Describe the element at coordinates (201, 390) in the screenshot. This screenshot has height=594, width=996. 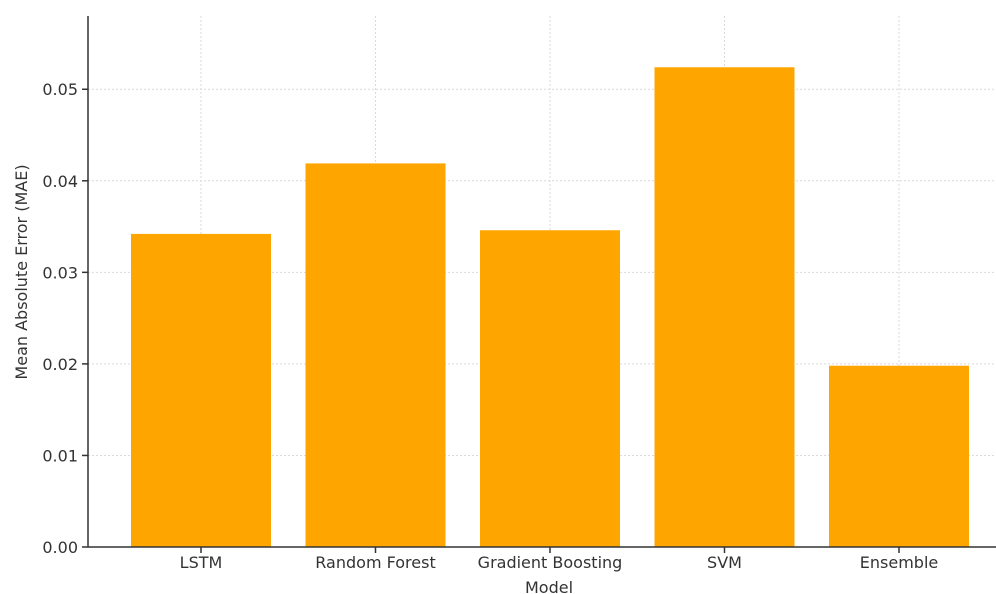
I see `bar-lstm` at that location.